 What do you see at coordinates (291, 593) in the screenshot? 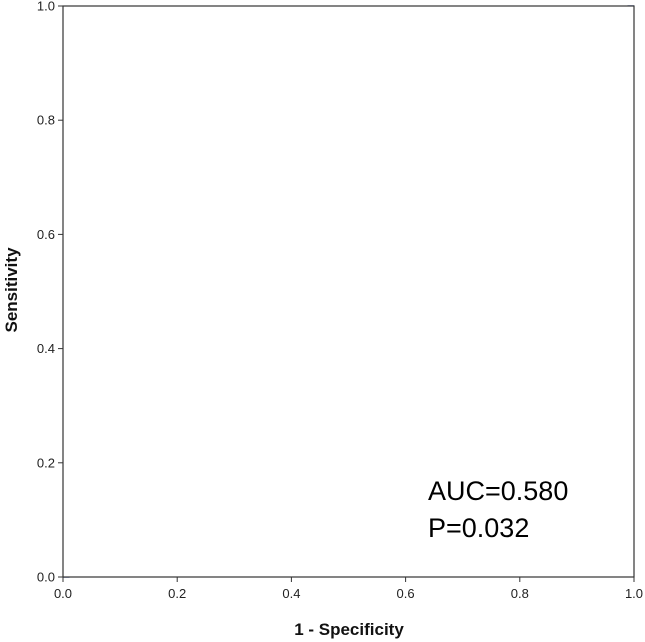
I see `x-tick-label: 0.4` at bounding box center [291, 593].